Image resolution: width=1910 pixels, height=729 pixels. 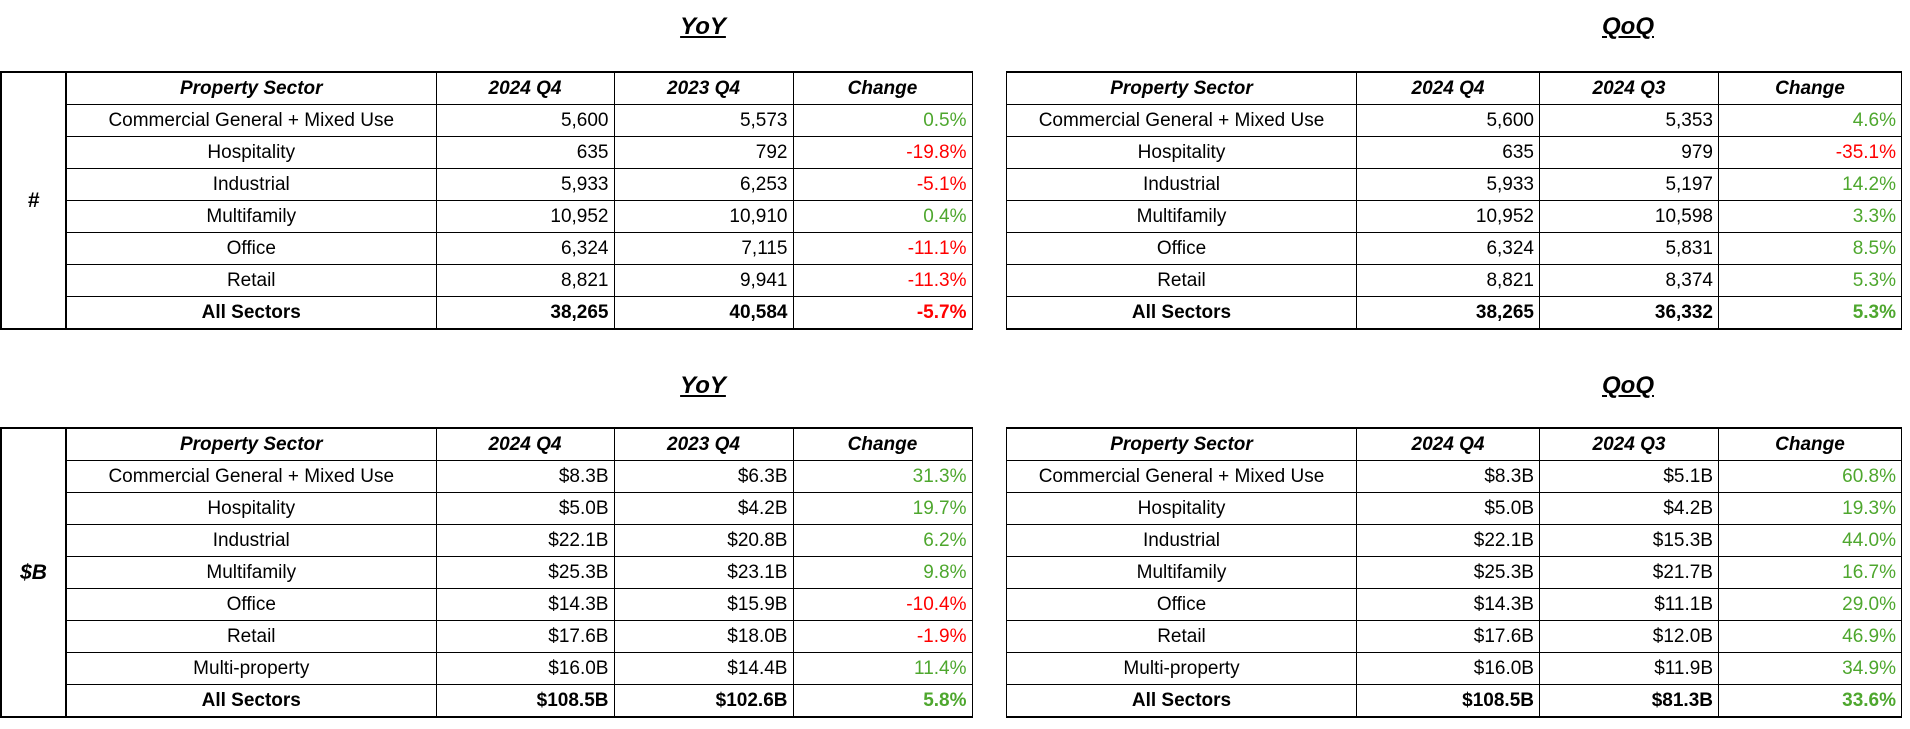 What do you see at coordinates (703, 444) in the screenshot?
I see `column-header: 2023 Q4` at bounding box center [703, 444].